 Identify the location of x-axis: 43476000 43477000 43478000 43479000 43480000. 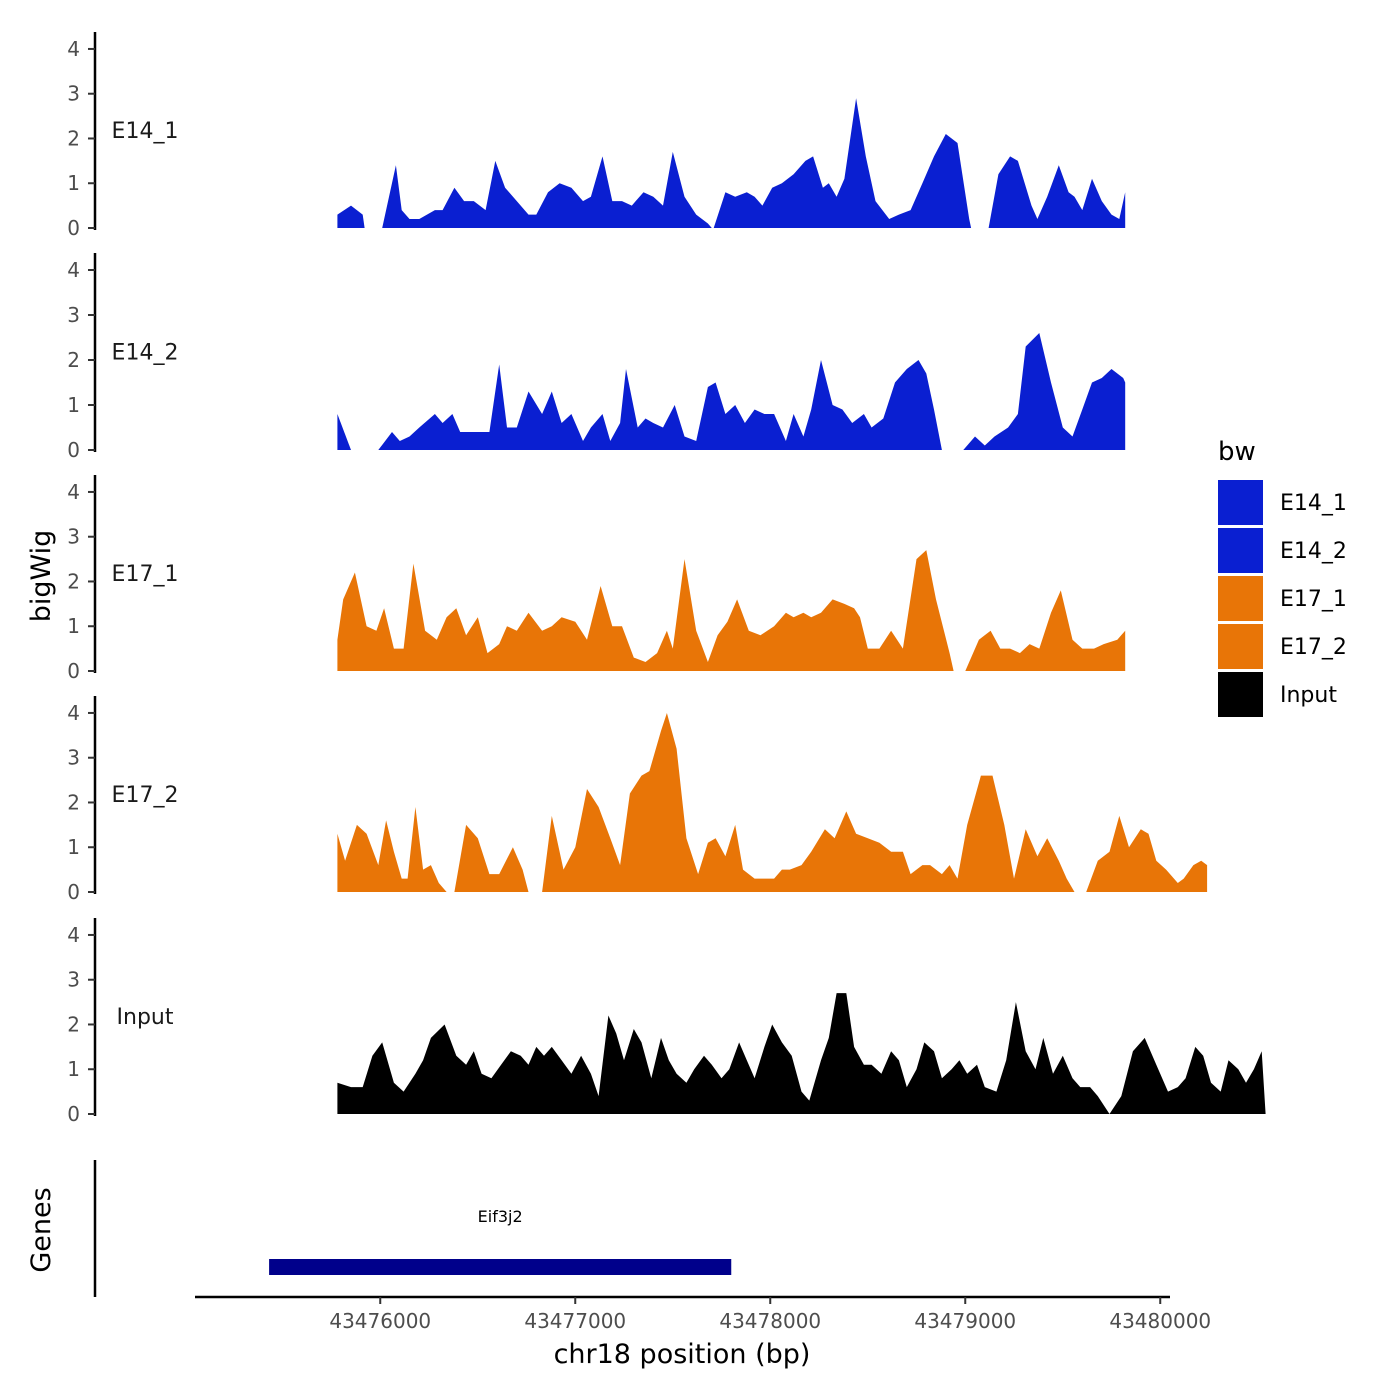
(703, 1314).